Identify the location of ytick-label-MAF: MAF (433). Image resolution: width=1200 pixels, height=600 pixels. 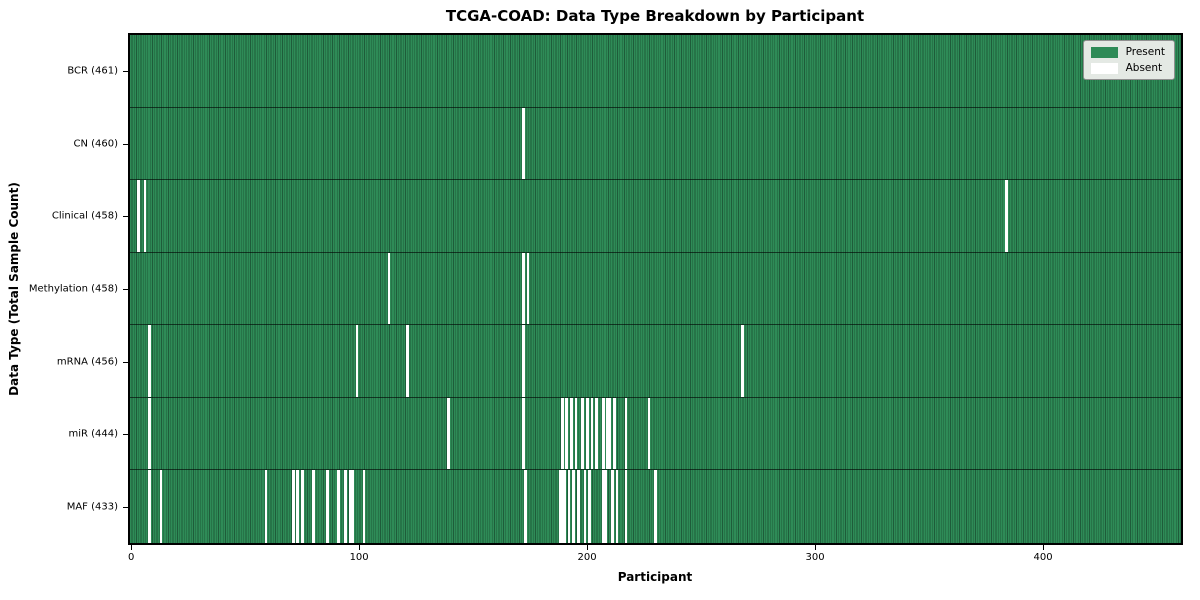
(92, 507).